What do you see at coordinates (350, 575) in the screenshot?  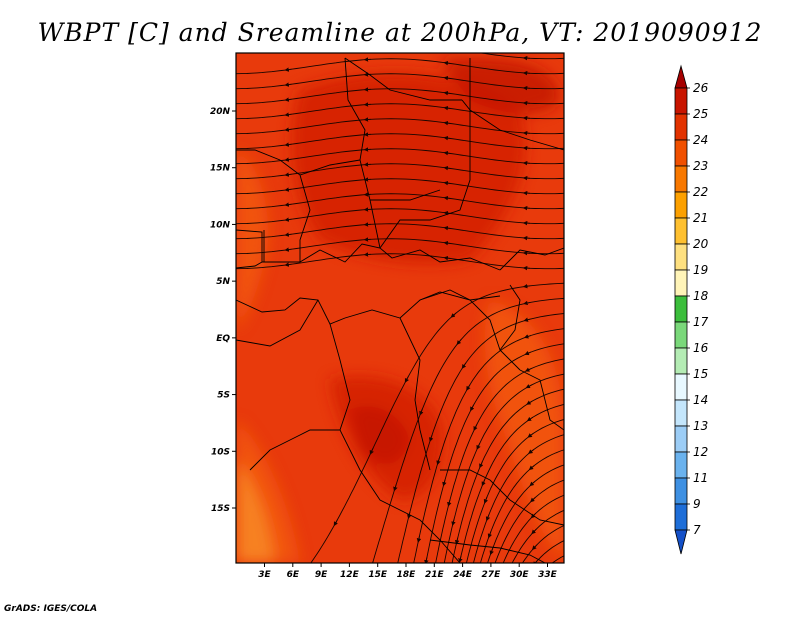 I see `lon-tick-label: 12E` at bounding box center [350, 575].